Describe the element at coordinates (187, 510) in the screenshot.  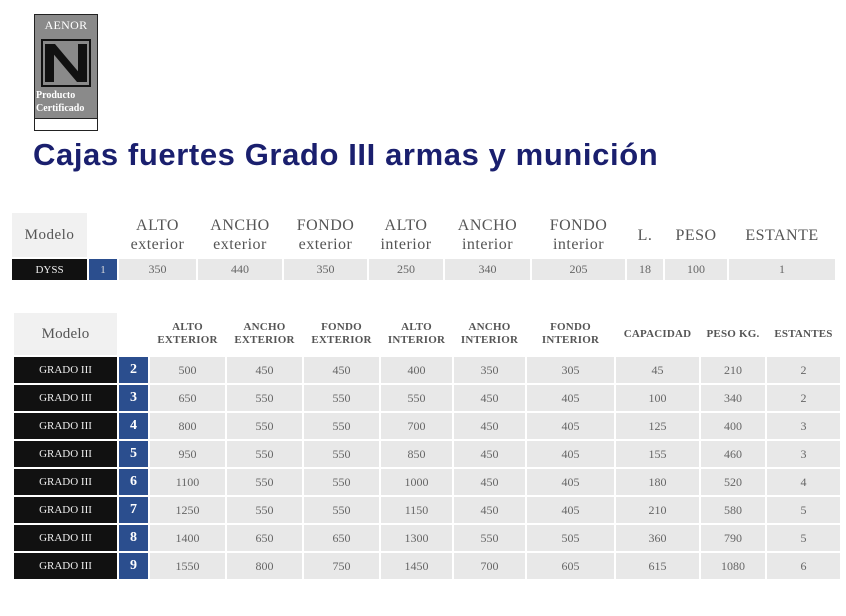
I see `table-cell: 1250` at that location.